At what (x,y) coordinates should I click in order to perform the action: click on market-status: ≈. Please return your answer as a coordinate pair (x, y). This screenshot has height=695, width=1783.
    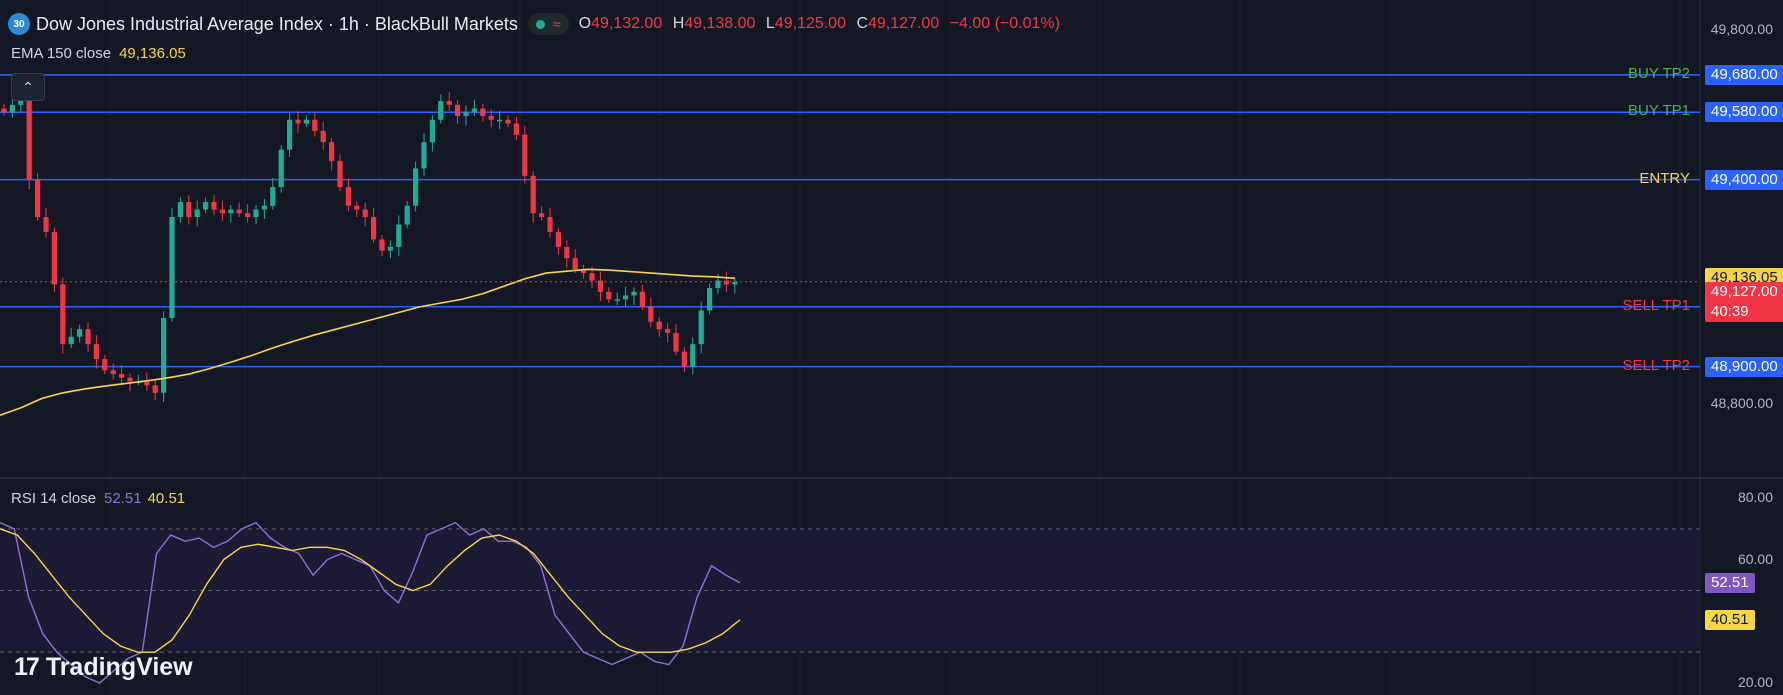
    Looking at the image, I should click on (548, 24).